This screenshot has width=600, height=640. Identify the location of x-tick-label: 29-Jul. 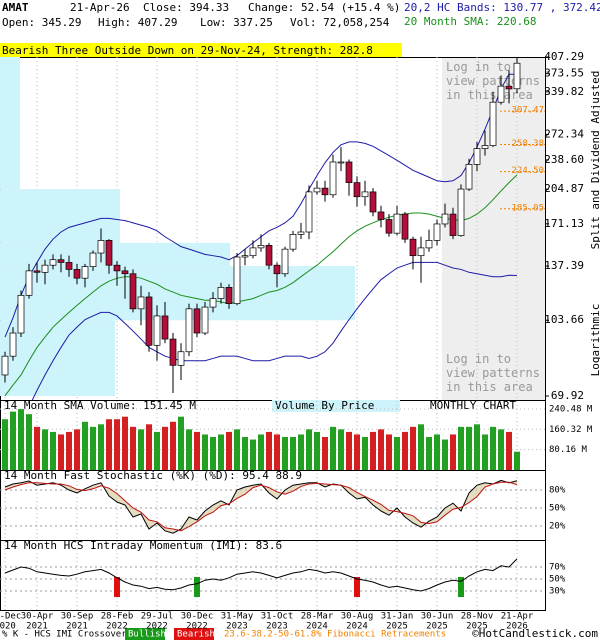
(157, 617).